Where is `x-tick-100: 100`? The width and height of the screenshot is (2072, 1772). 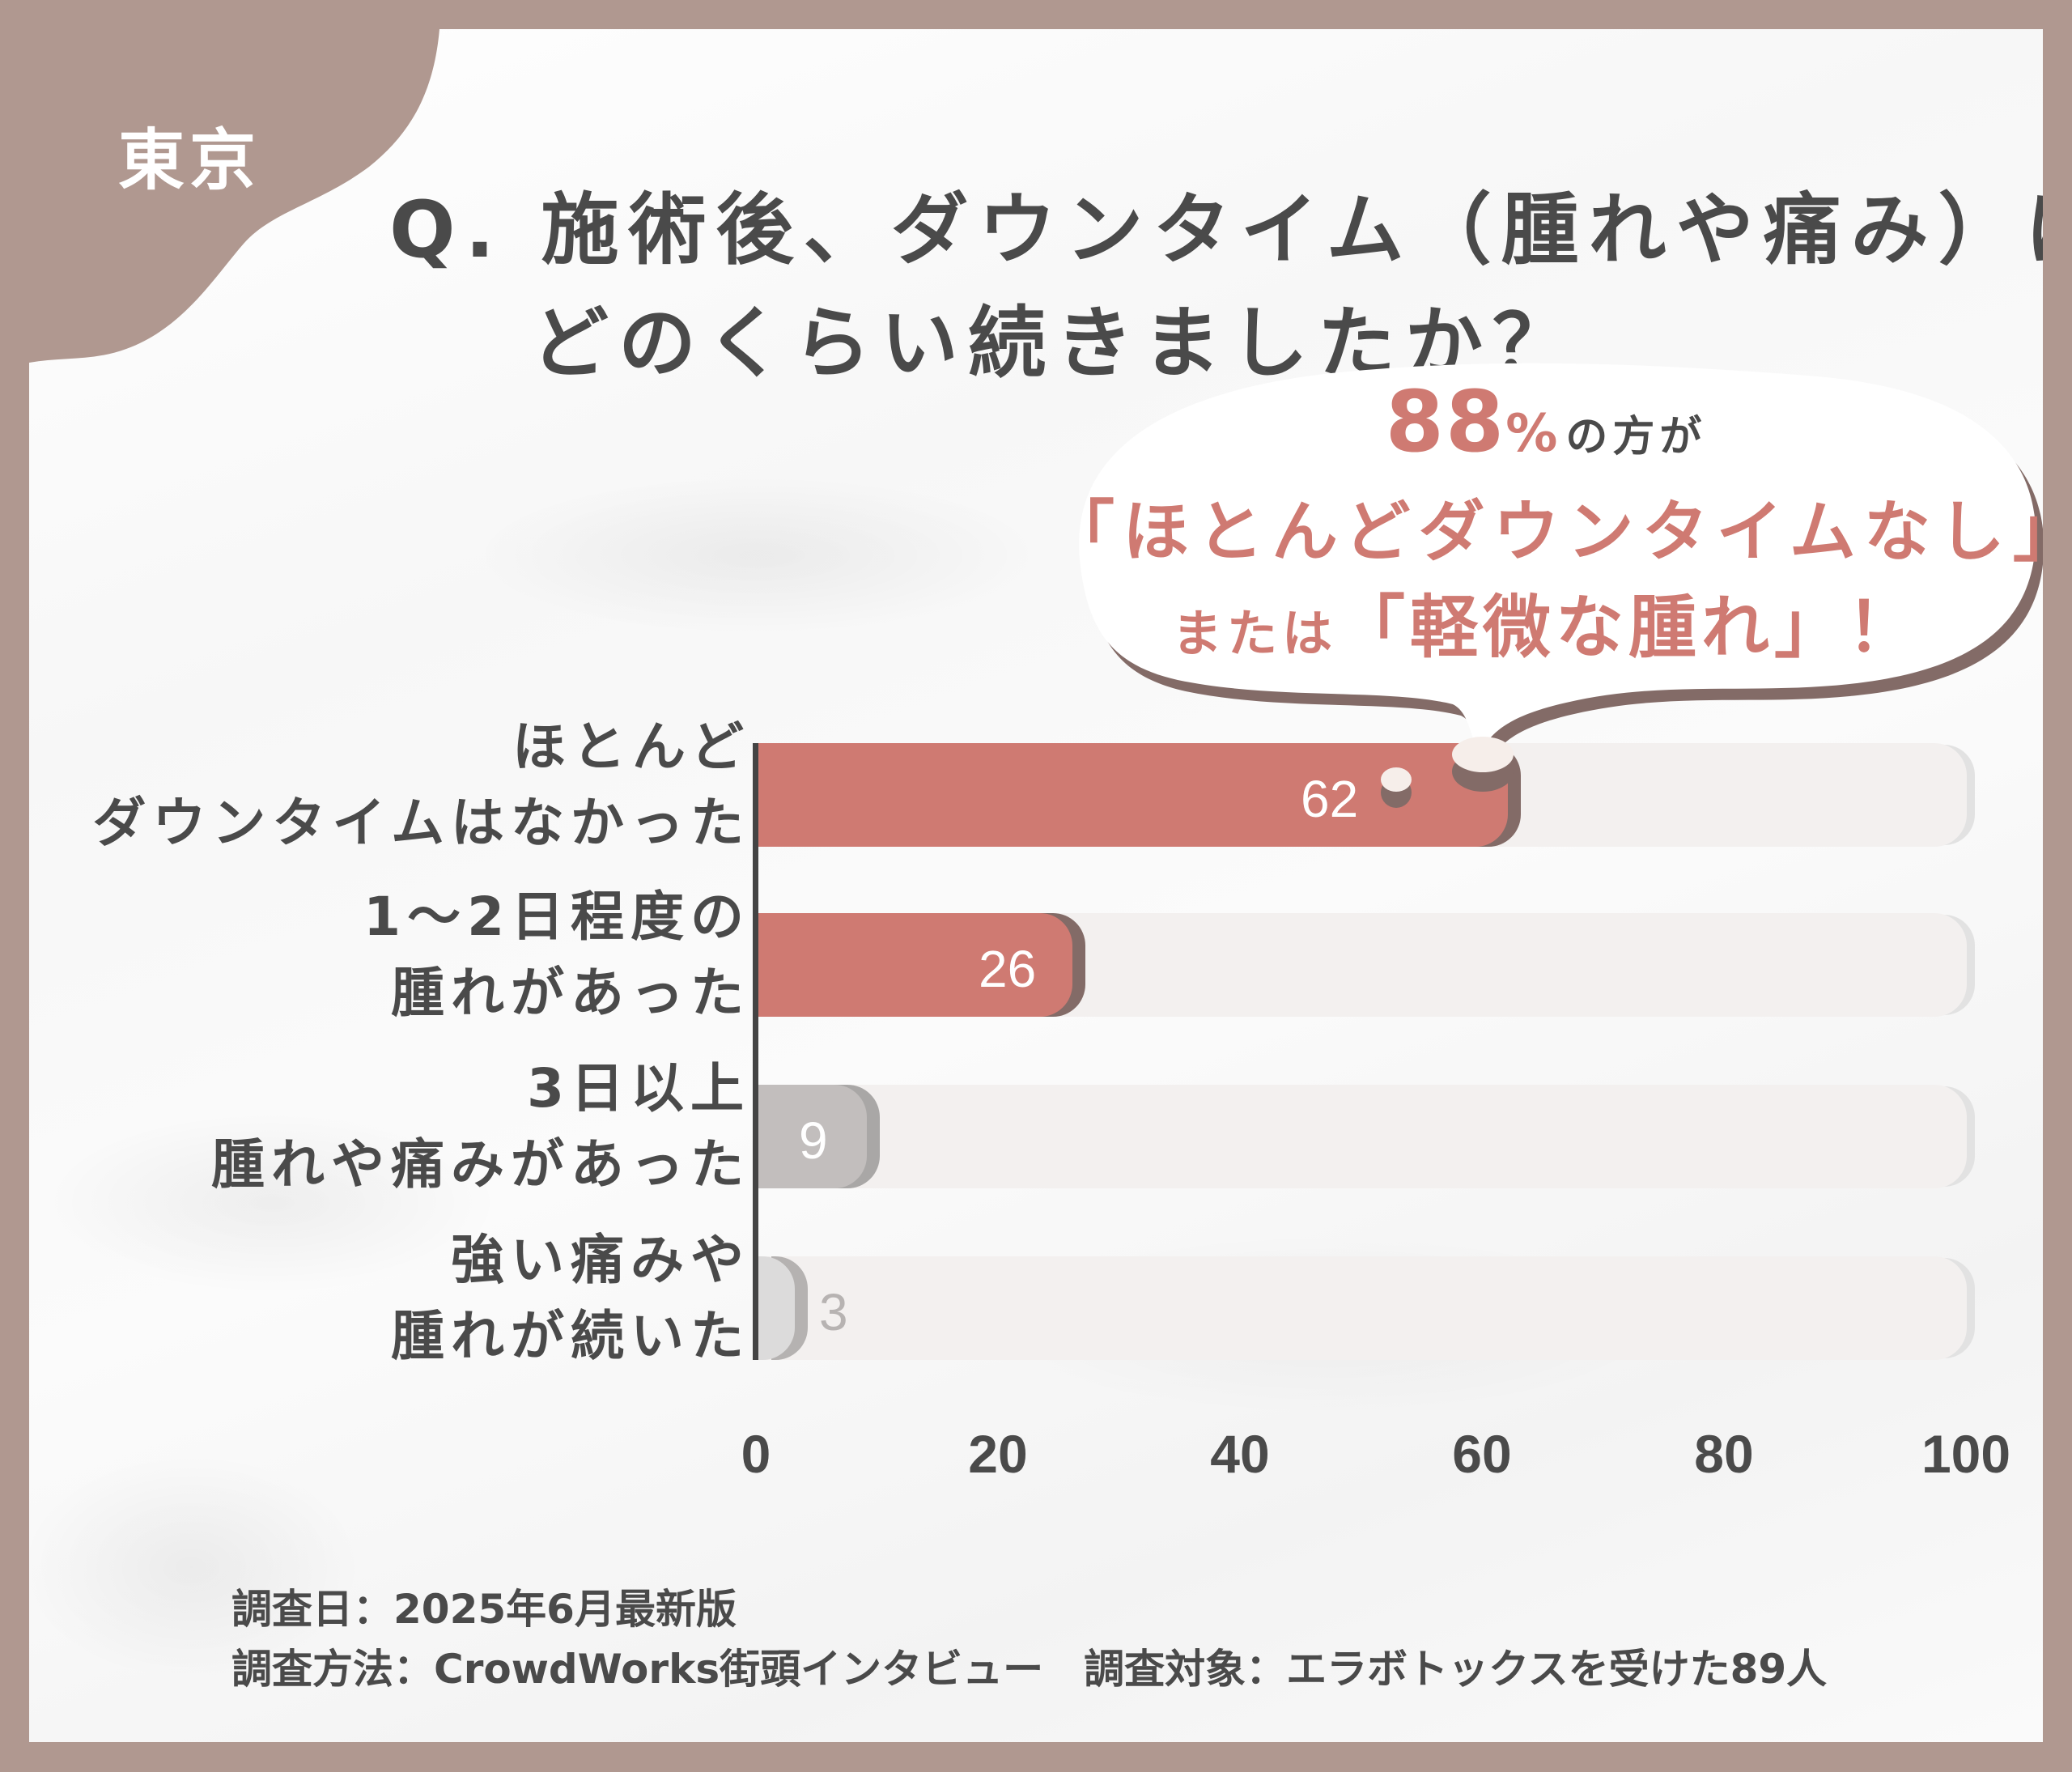
x-tick-100: 100 is located at coordinates (1966, 1454).